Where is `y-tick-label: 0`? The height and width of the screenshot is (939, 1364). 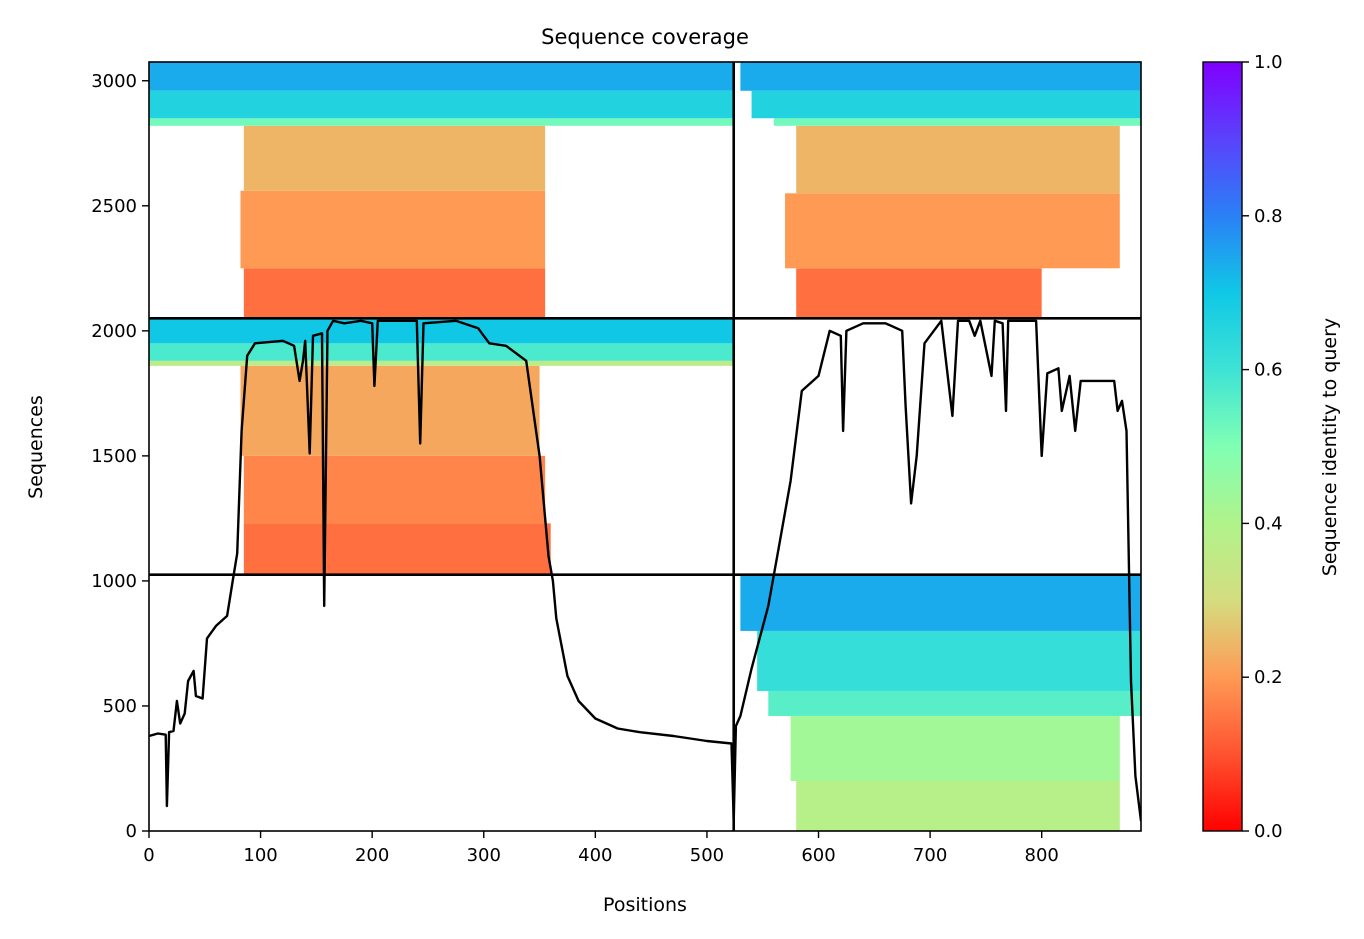
y-tick-label: 0 is located at coordinates (131, 831).